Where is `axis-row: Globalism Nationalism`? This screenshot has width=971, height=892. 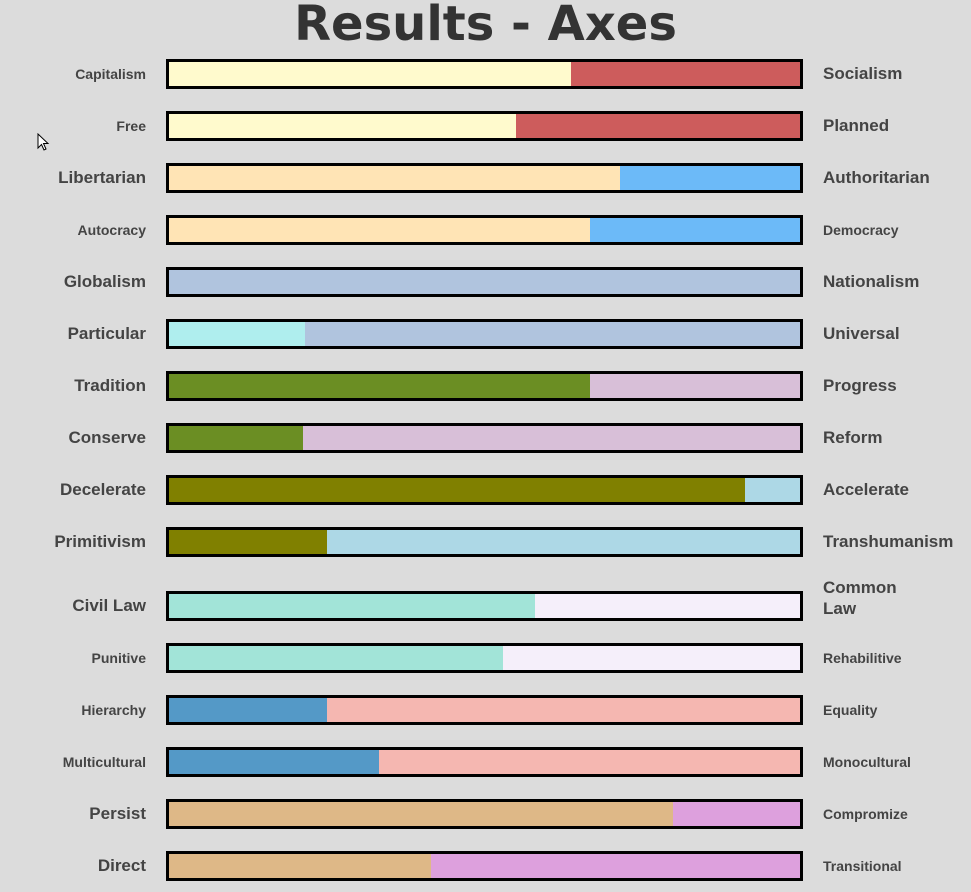
axis-row: Globalism Nationalism is located at coordinates (485, 282).